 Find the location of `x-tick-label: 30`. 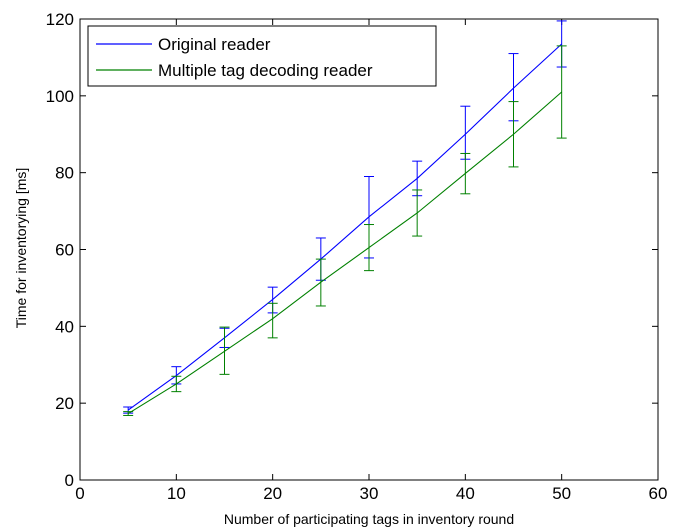

x-tick-label: 30 is located at coordinates (369, 493).